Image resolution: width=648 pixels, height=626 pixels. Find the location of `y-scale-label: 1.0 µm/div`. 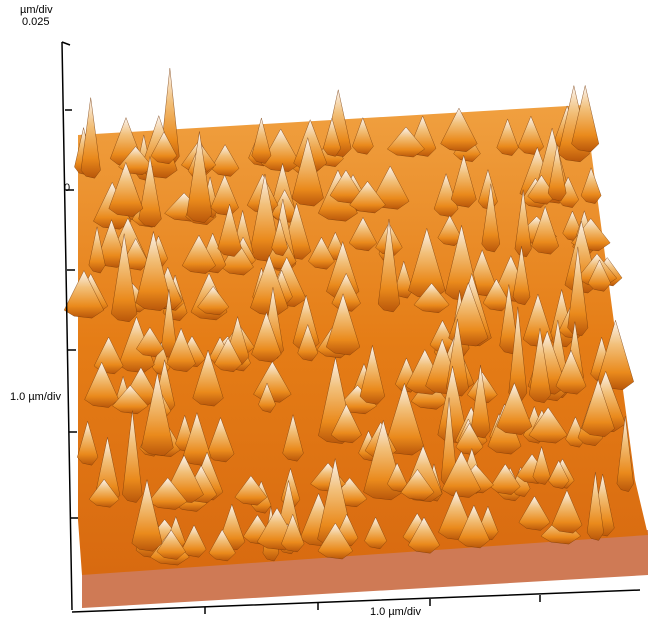

y-scale-label: 1.0 µm/div is located at coordinates (35, 397).